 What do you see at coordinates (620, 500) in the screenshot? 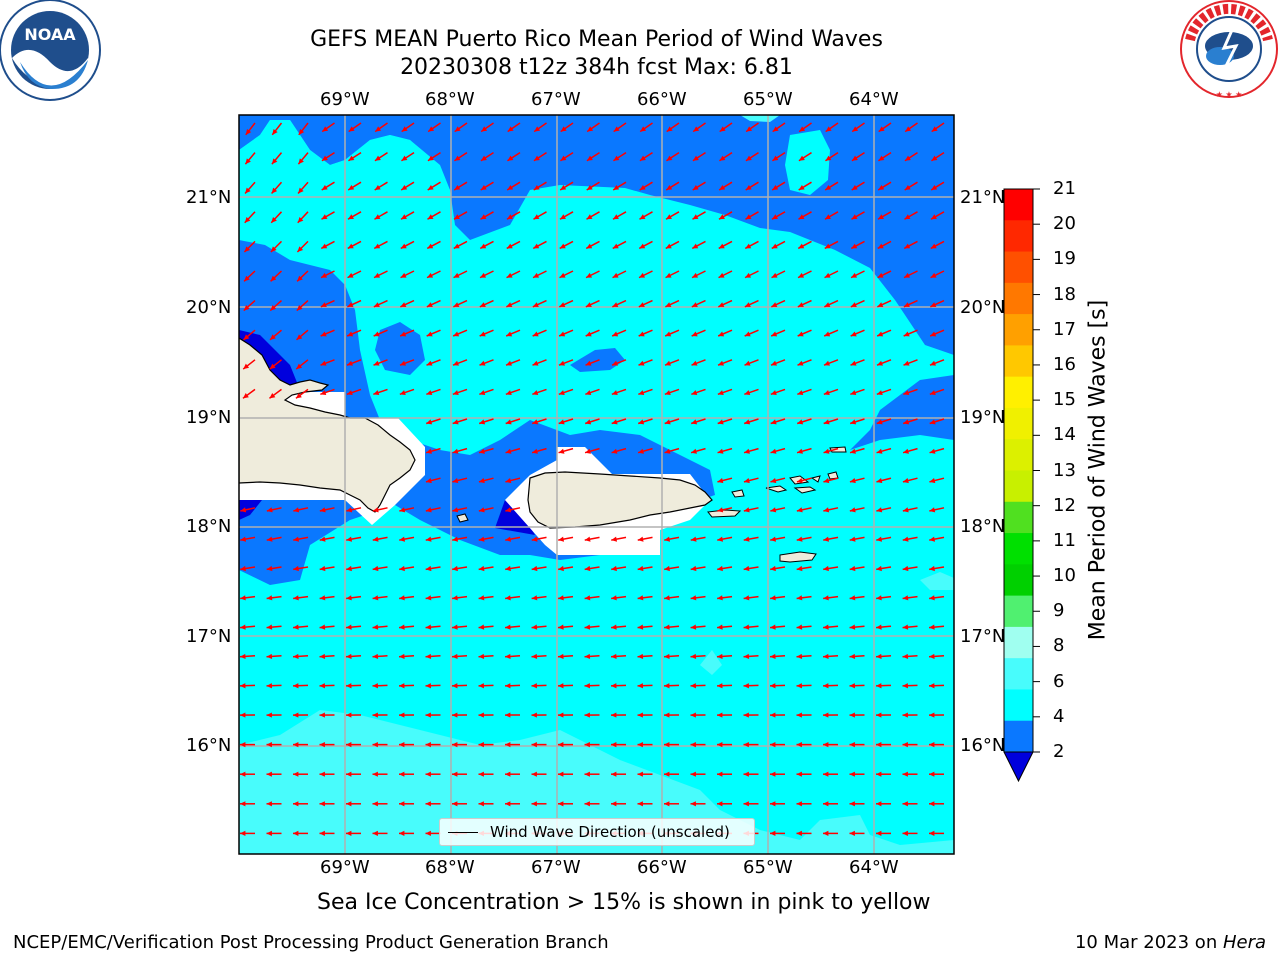
I see `land-puerto-rico` at bounding box center [620, 500].